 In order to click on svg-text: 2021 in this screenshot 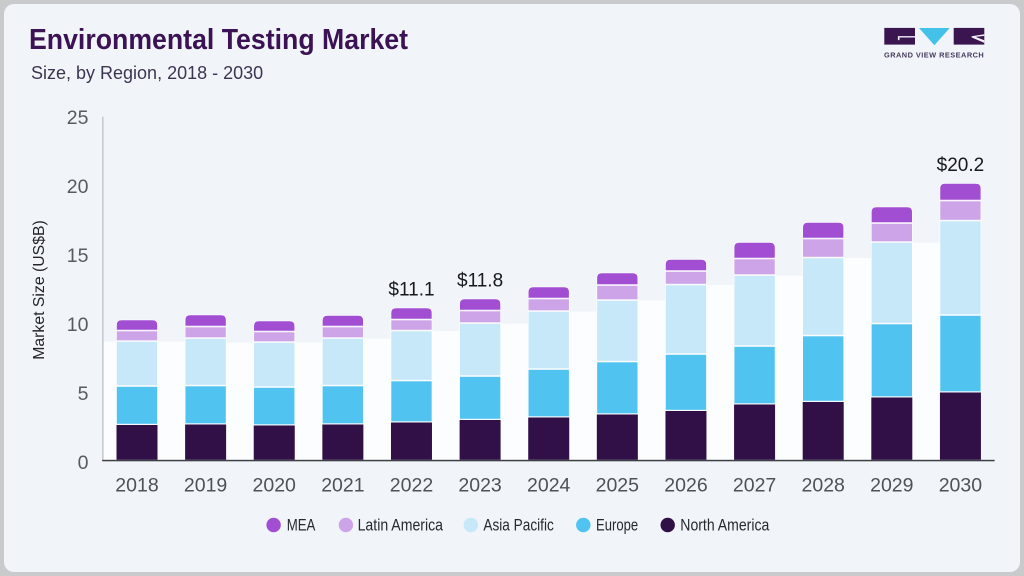, I will do `click(342, 486)`.